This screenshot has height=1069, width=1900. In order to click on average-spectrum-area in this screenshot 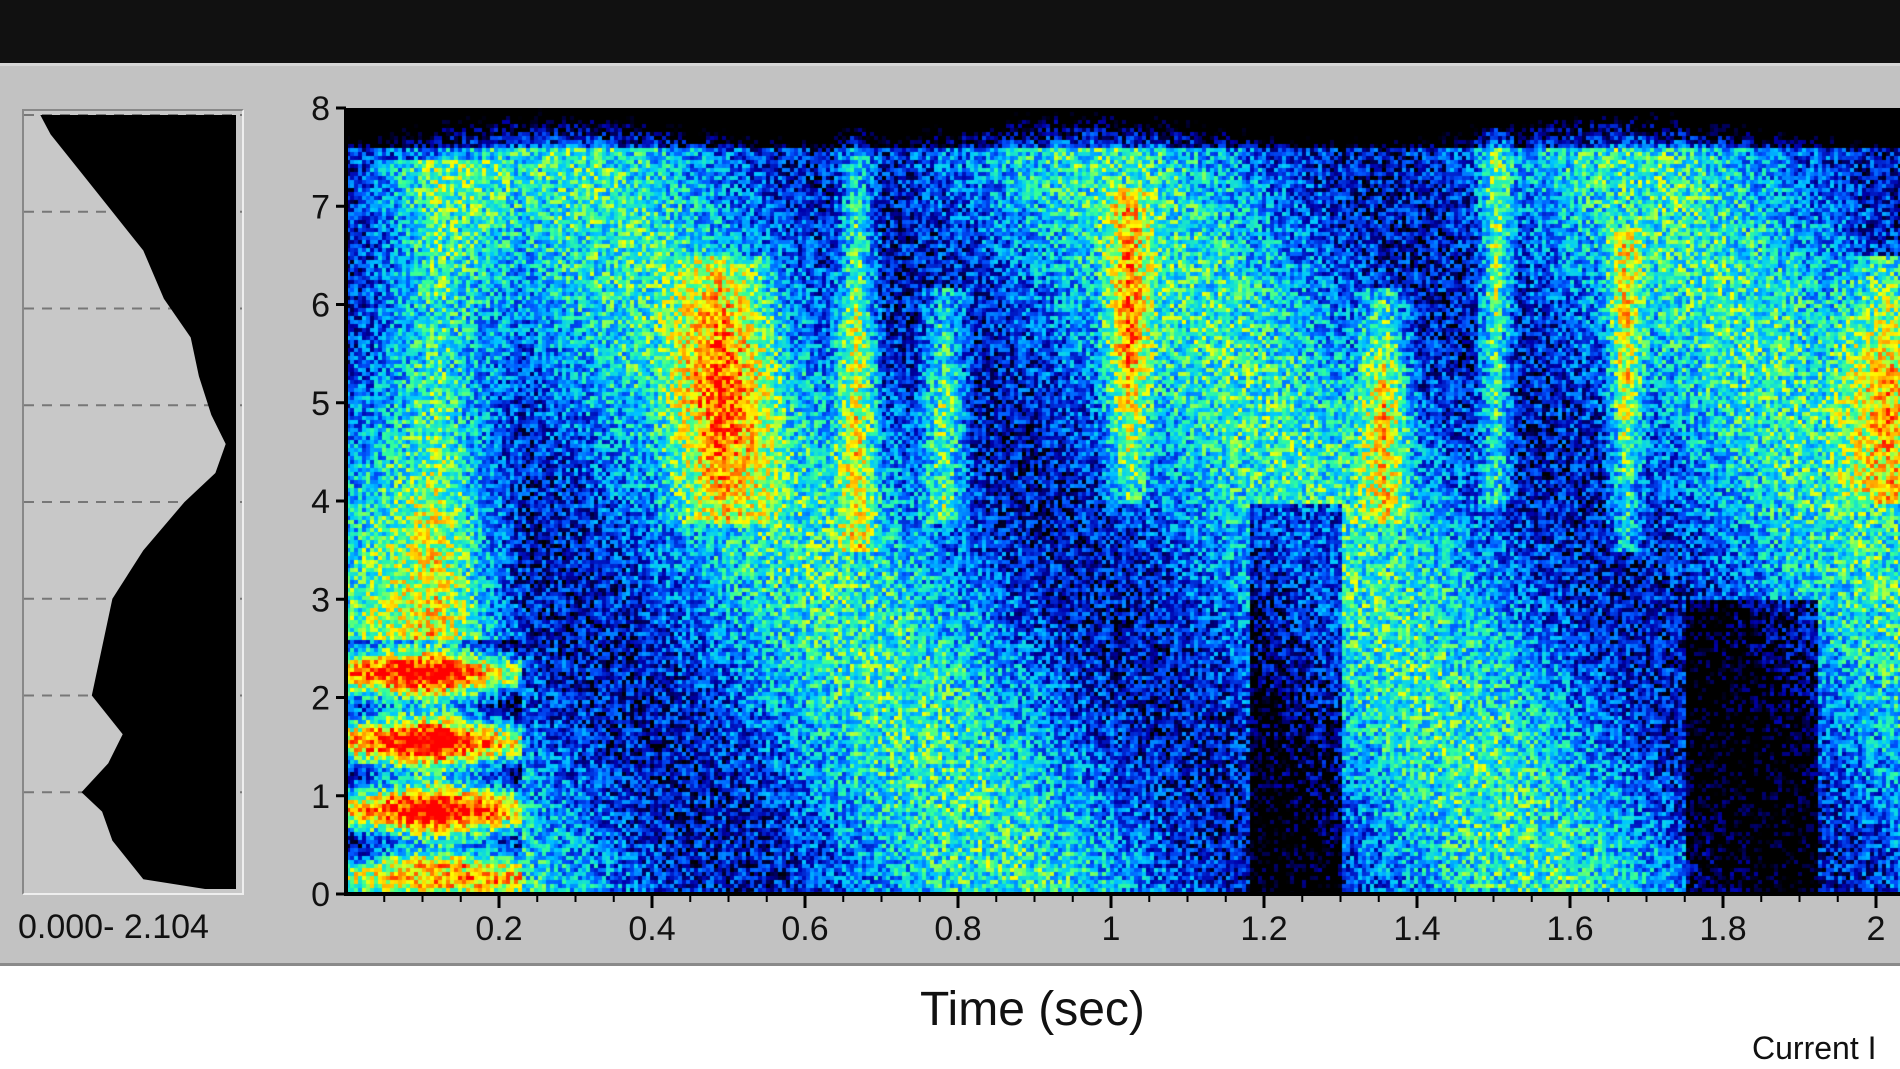, I will do `click(138, 502)`.